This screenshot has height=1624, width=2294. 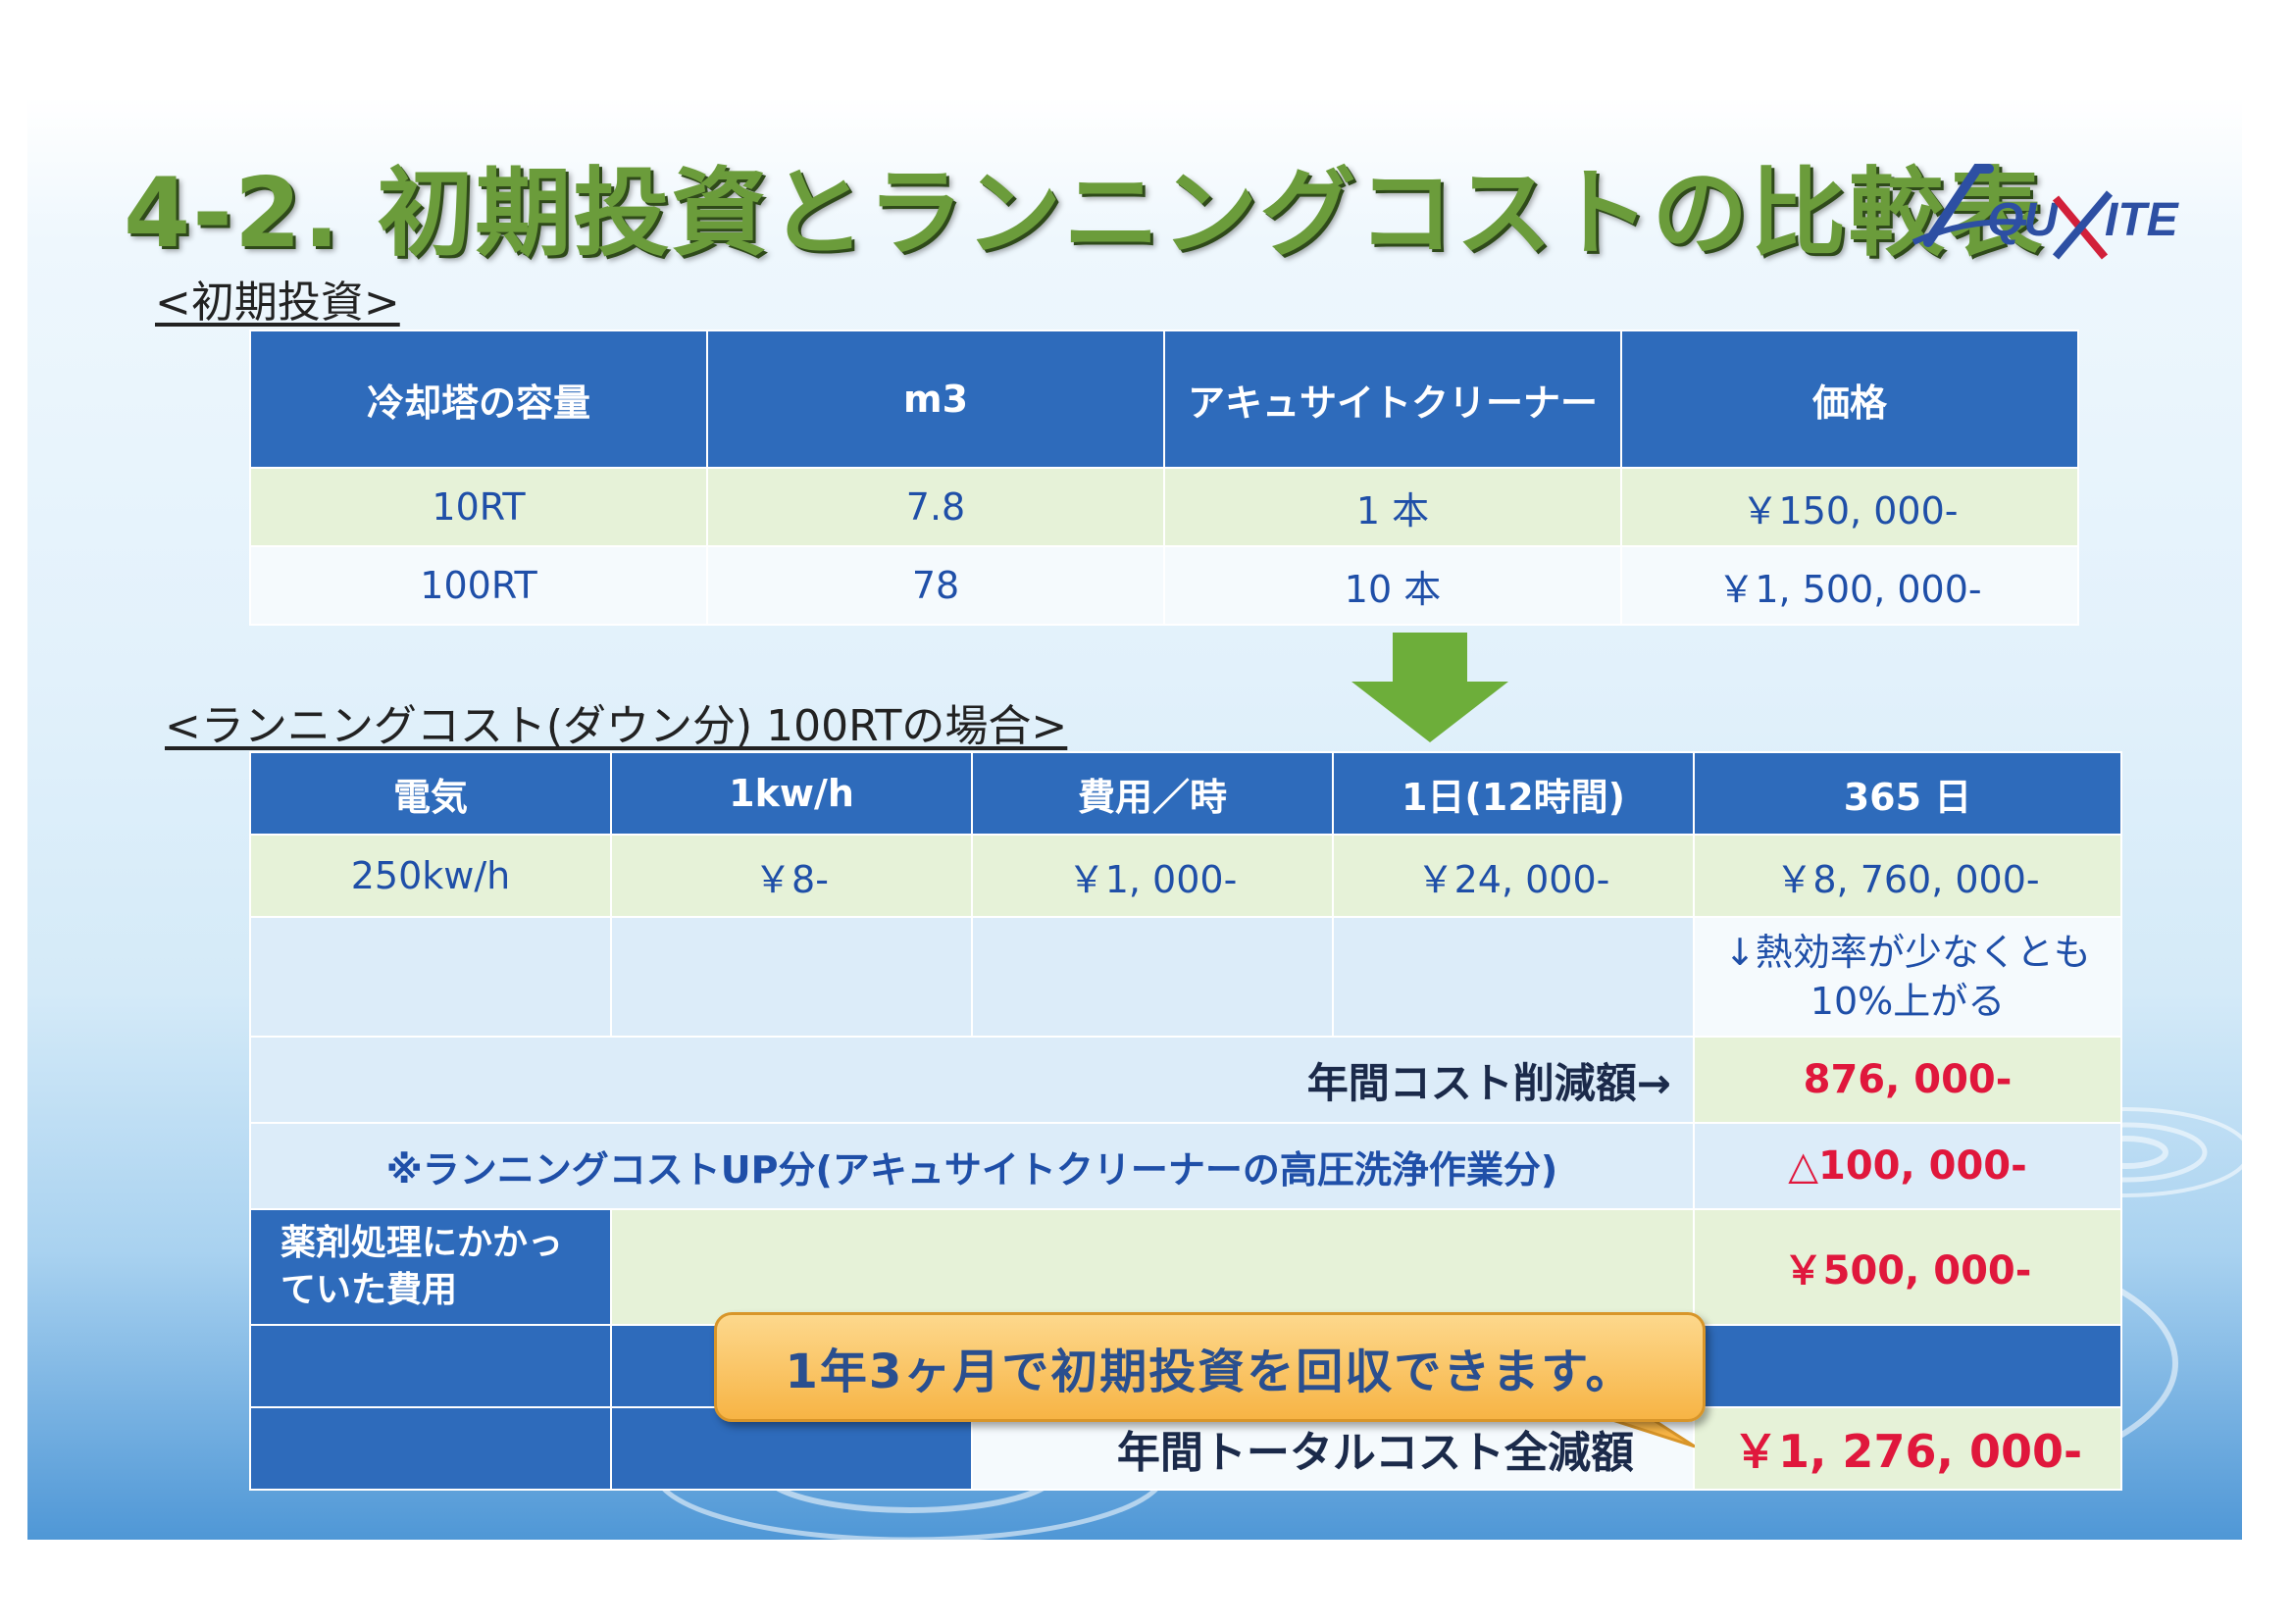 What do you see at coordinates (2142, 220) in the screenshot?
I see `svg-text: ITE` at bounding box center [2142, 220].